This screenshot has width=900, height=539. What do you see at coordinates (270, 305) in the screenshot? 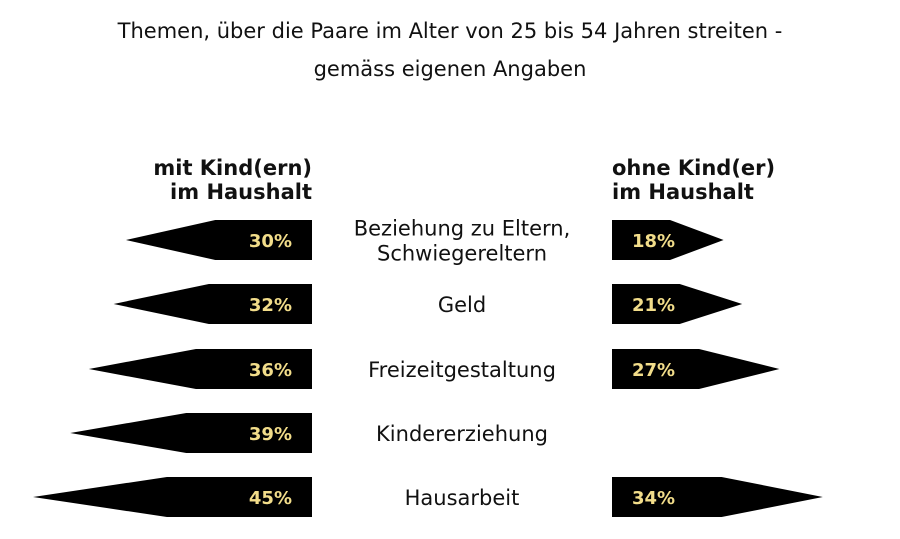
I see `value-label-left: 32%` at bounding box center [270, 305].